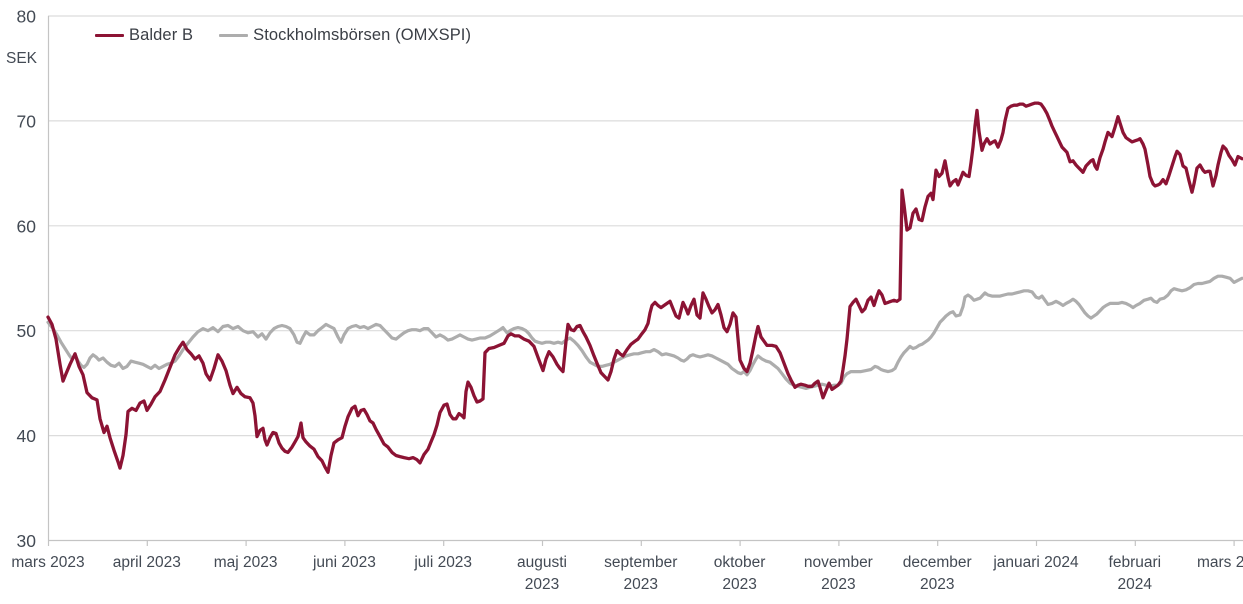  Describe the element at coordinates (838, 562) in the screenshot. I see `x-axis-tick-label: november` at that location.